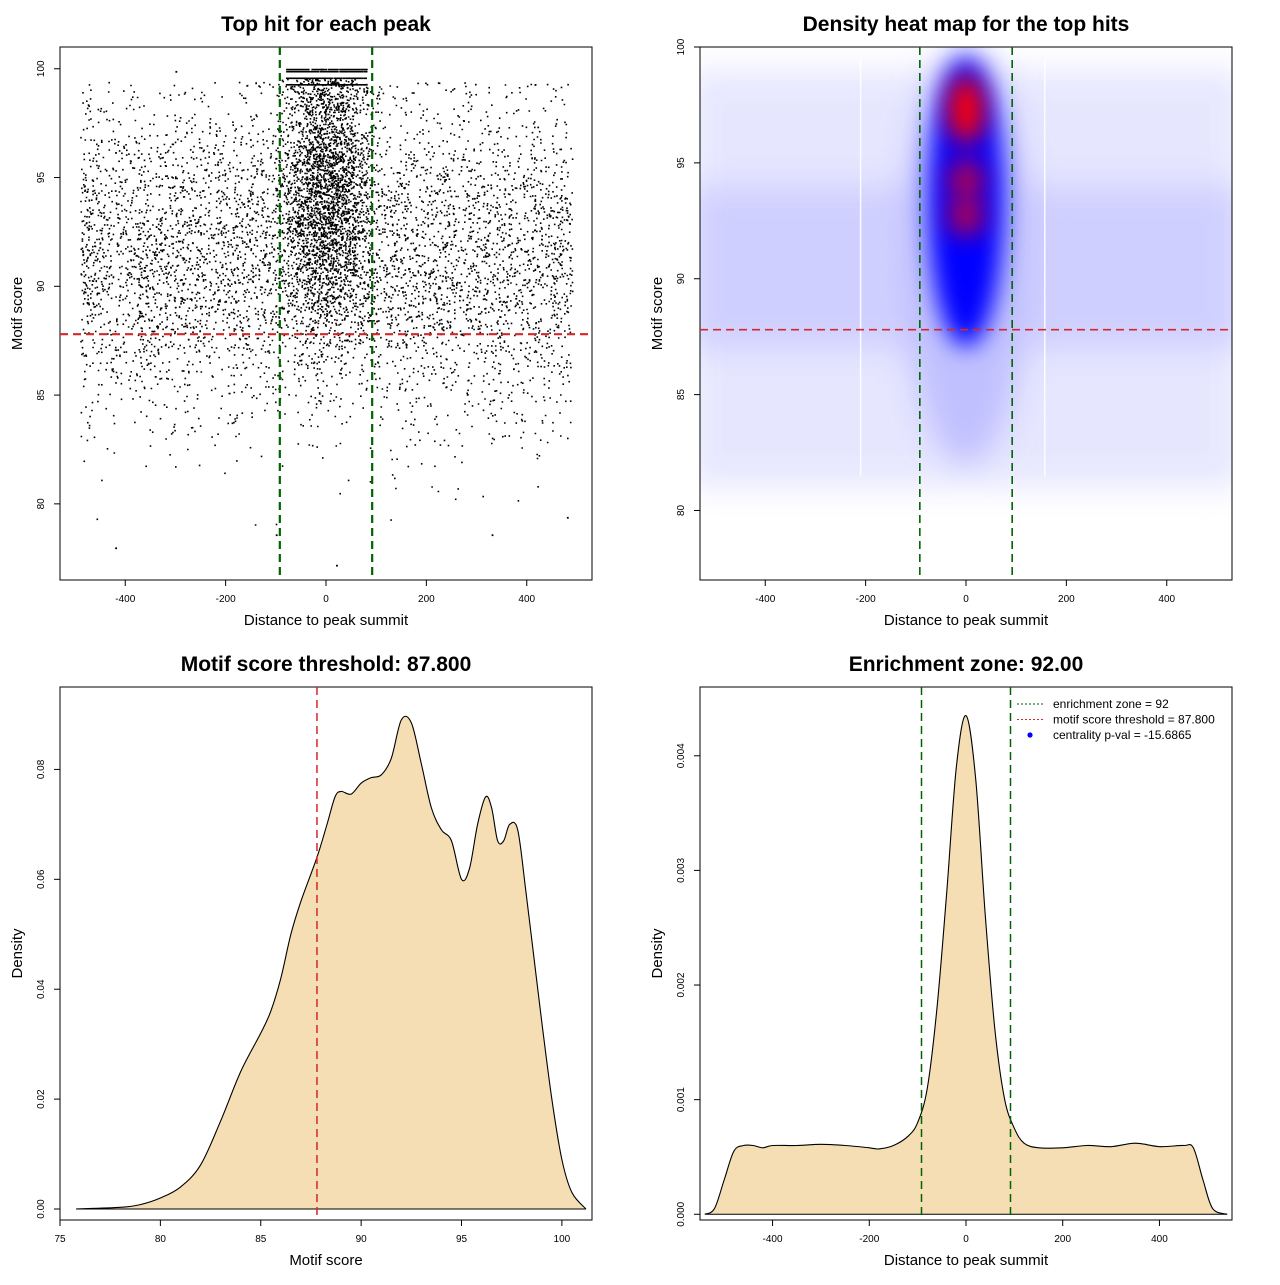 Image resolution: width=1280 pixels, height=1285 pixels. What do you see at coordinates (562, 1239) in the screenshot?
I see `x-tick-label: 100` at bounding box center [562, 1239].